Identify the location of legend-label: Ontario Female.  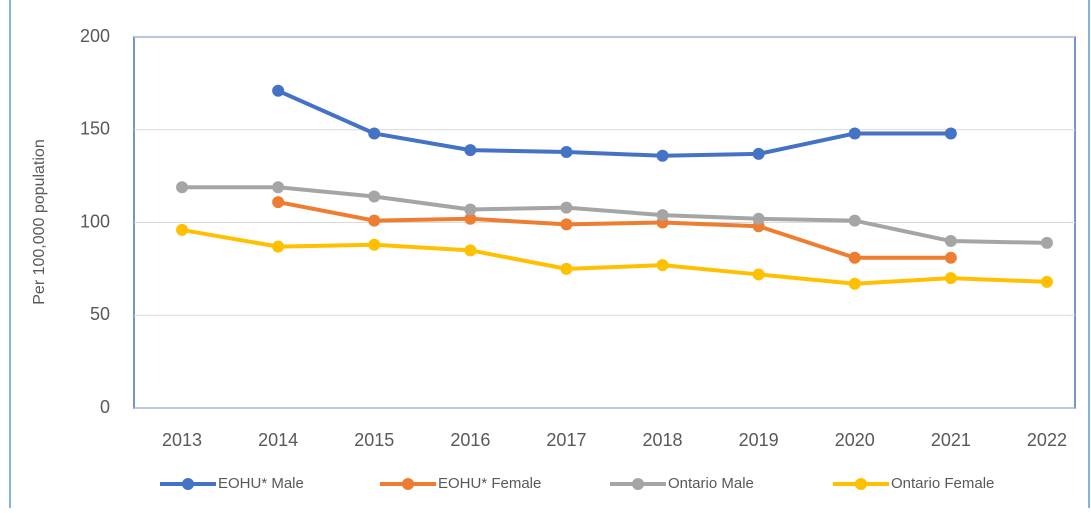
(942, 483).